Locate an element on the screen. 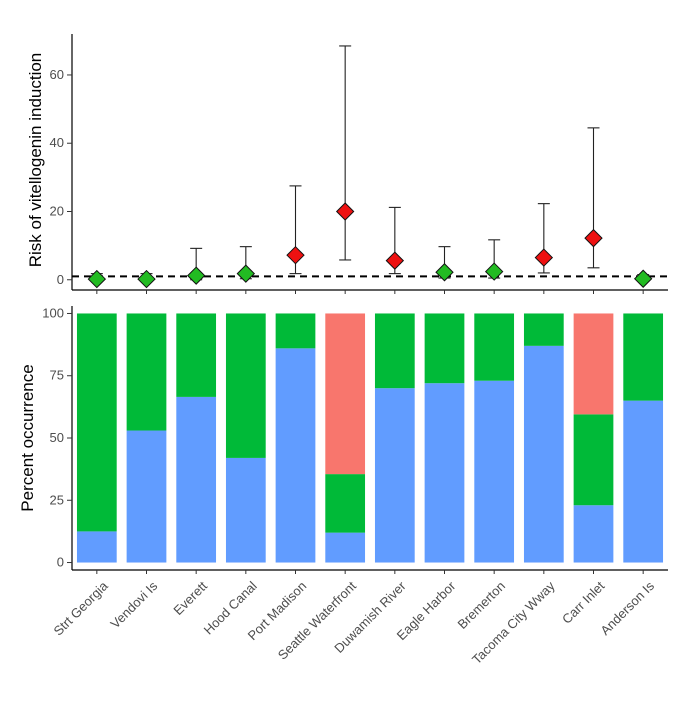 Image resolution: width=700 pixels, height=710 pixels. risk-y-tick-label: 20 is located at coordinates (57, 210).